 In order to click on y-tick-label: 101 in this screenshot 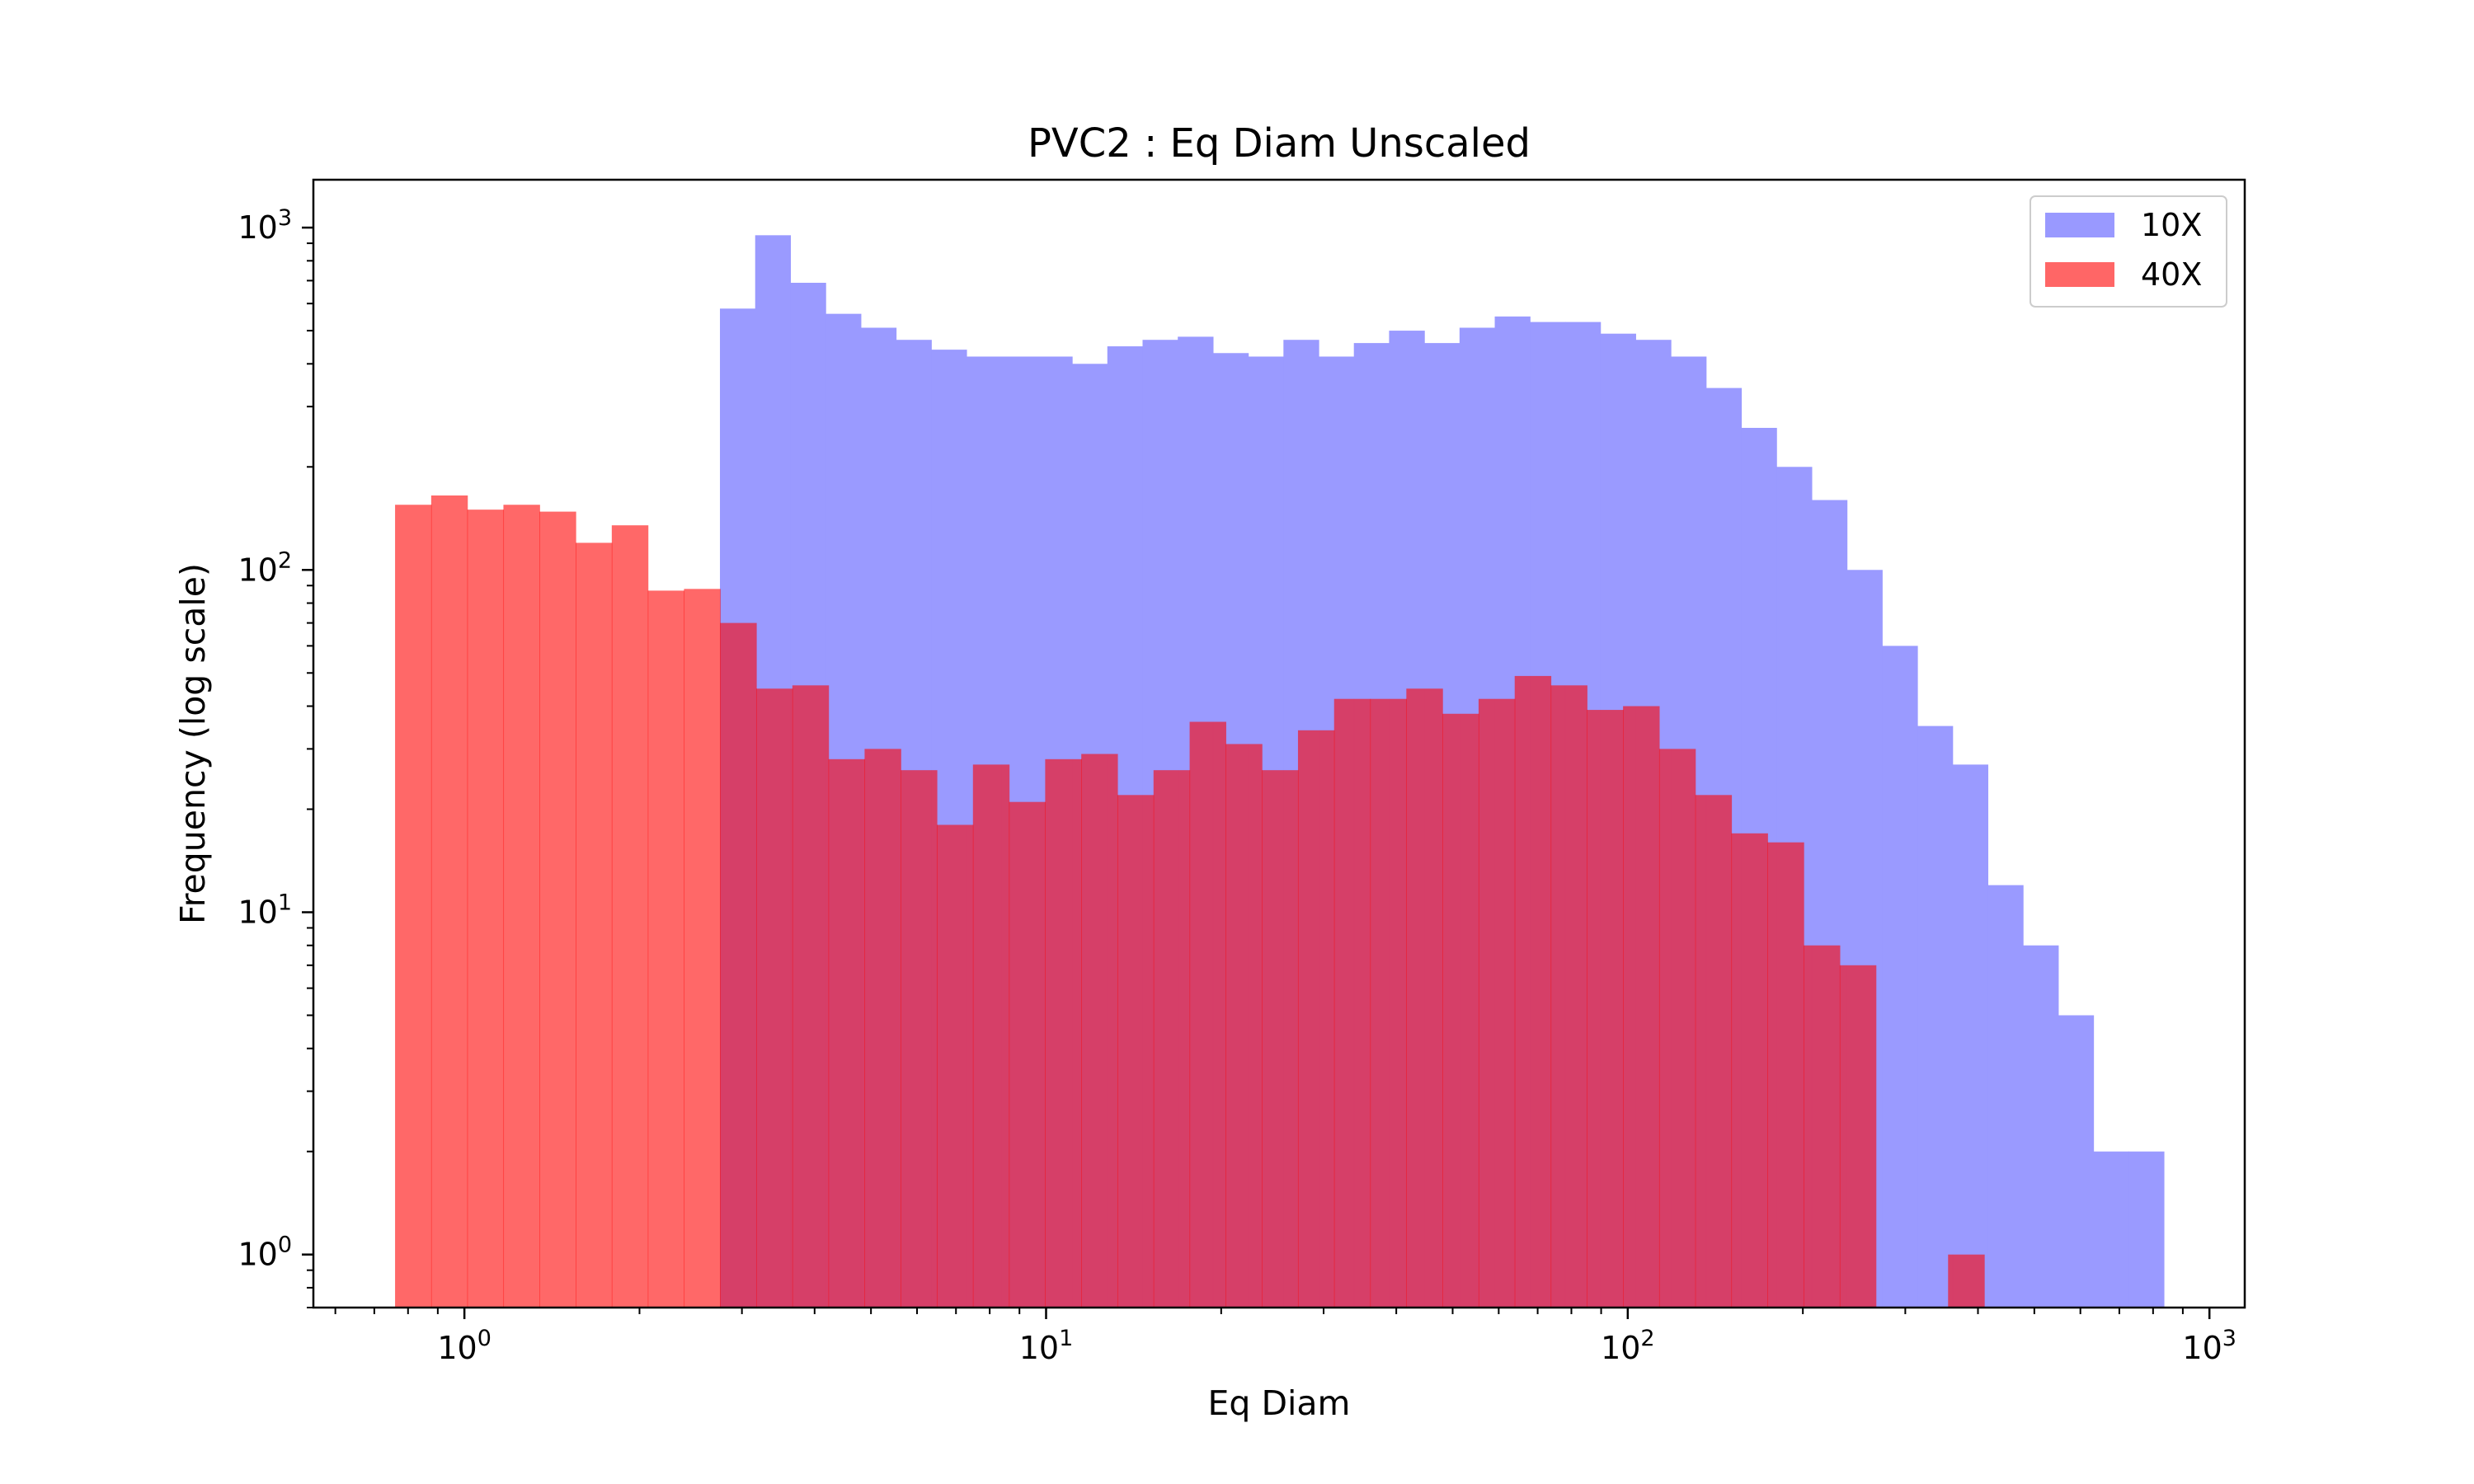, I will do `click(265, 910)`.